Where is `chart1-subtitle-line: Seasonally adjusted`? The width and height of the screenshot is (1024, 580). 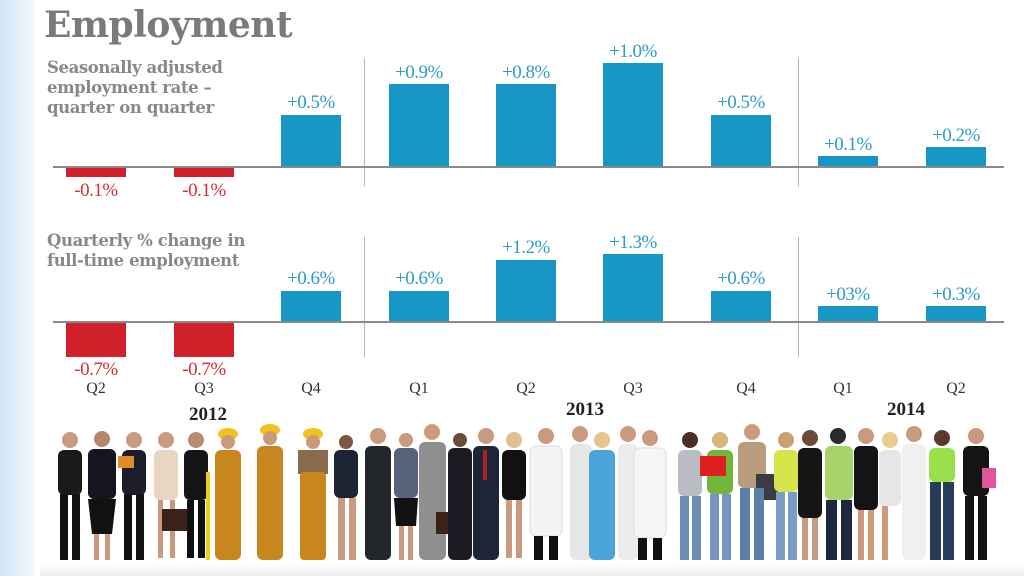
chart1-subtitle-line: Seasonally adjusted is located at coordinates (135, 67).